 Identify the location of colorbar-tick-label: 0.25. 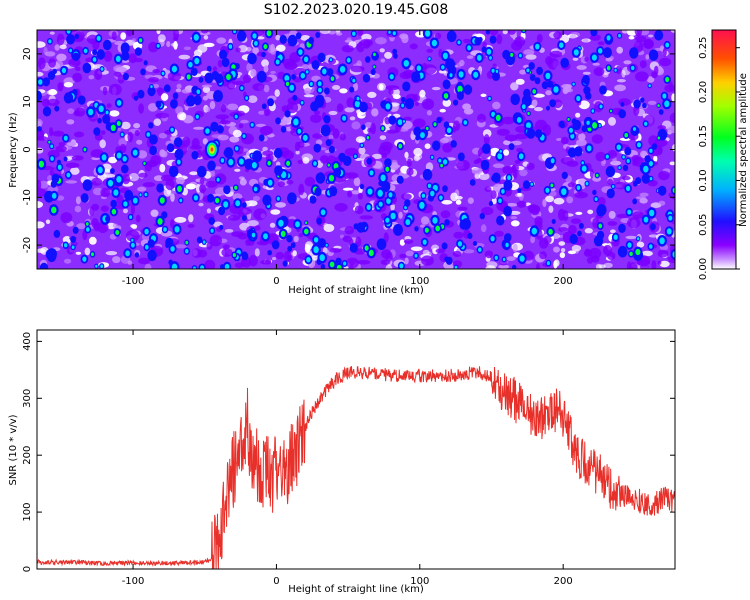
(703, 48).